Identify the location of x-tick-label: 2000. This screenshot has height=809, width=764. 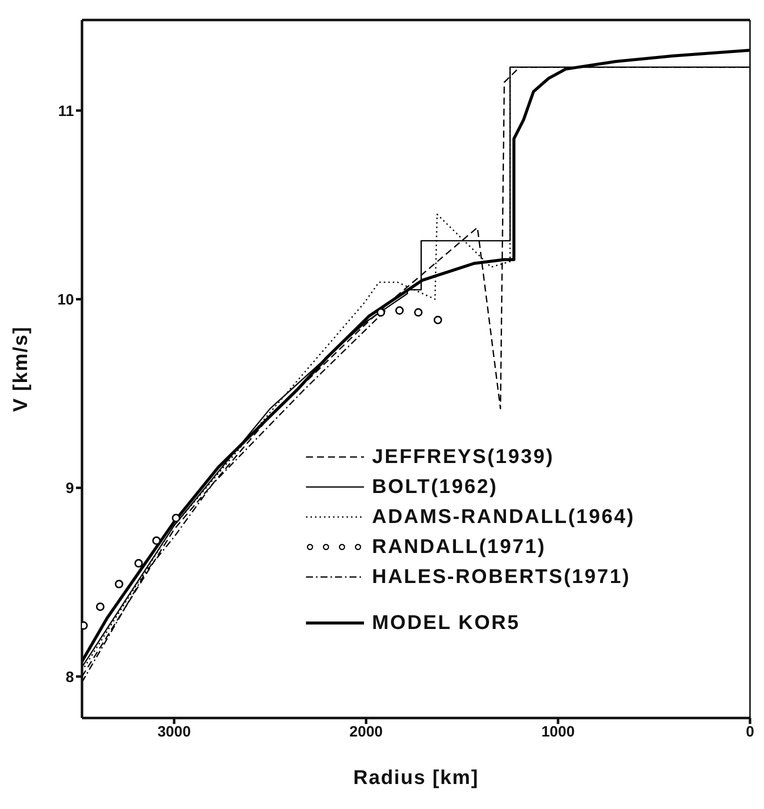
(366, 732).